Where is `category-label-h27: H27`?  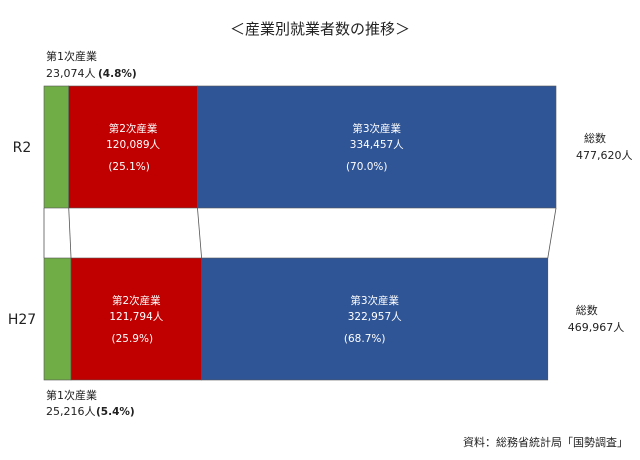 category-label-h27: H27 is located at coordinates (22, 320).